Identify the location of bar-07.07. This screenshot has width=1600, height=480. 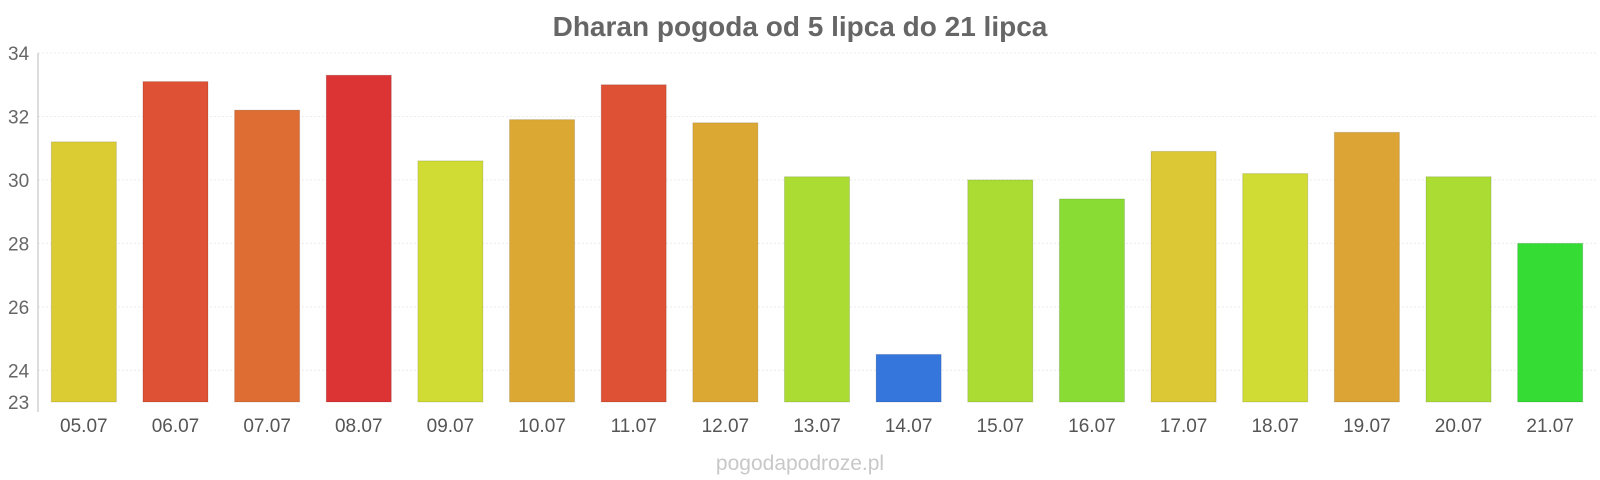
(267, 256).